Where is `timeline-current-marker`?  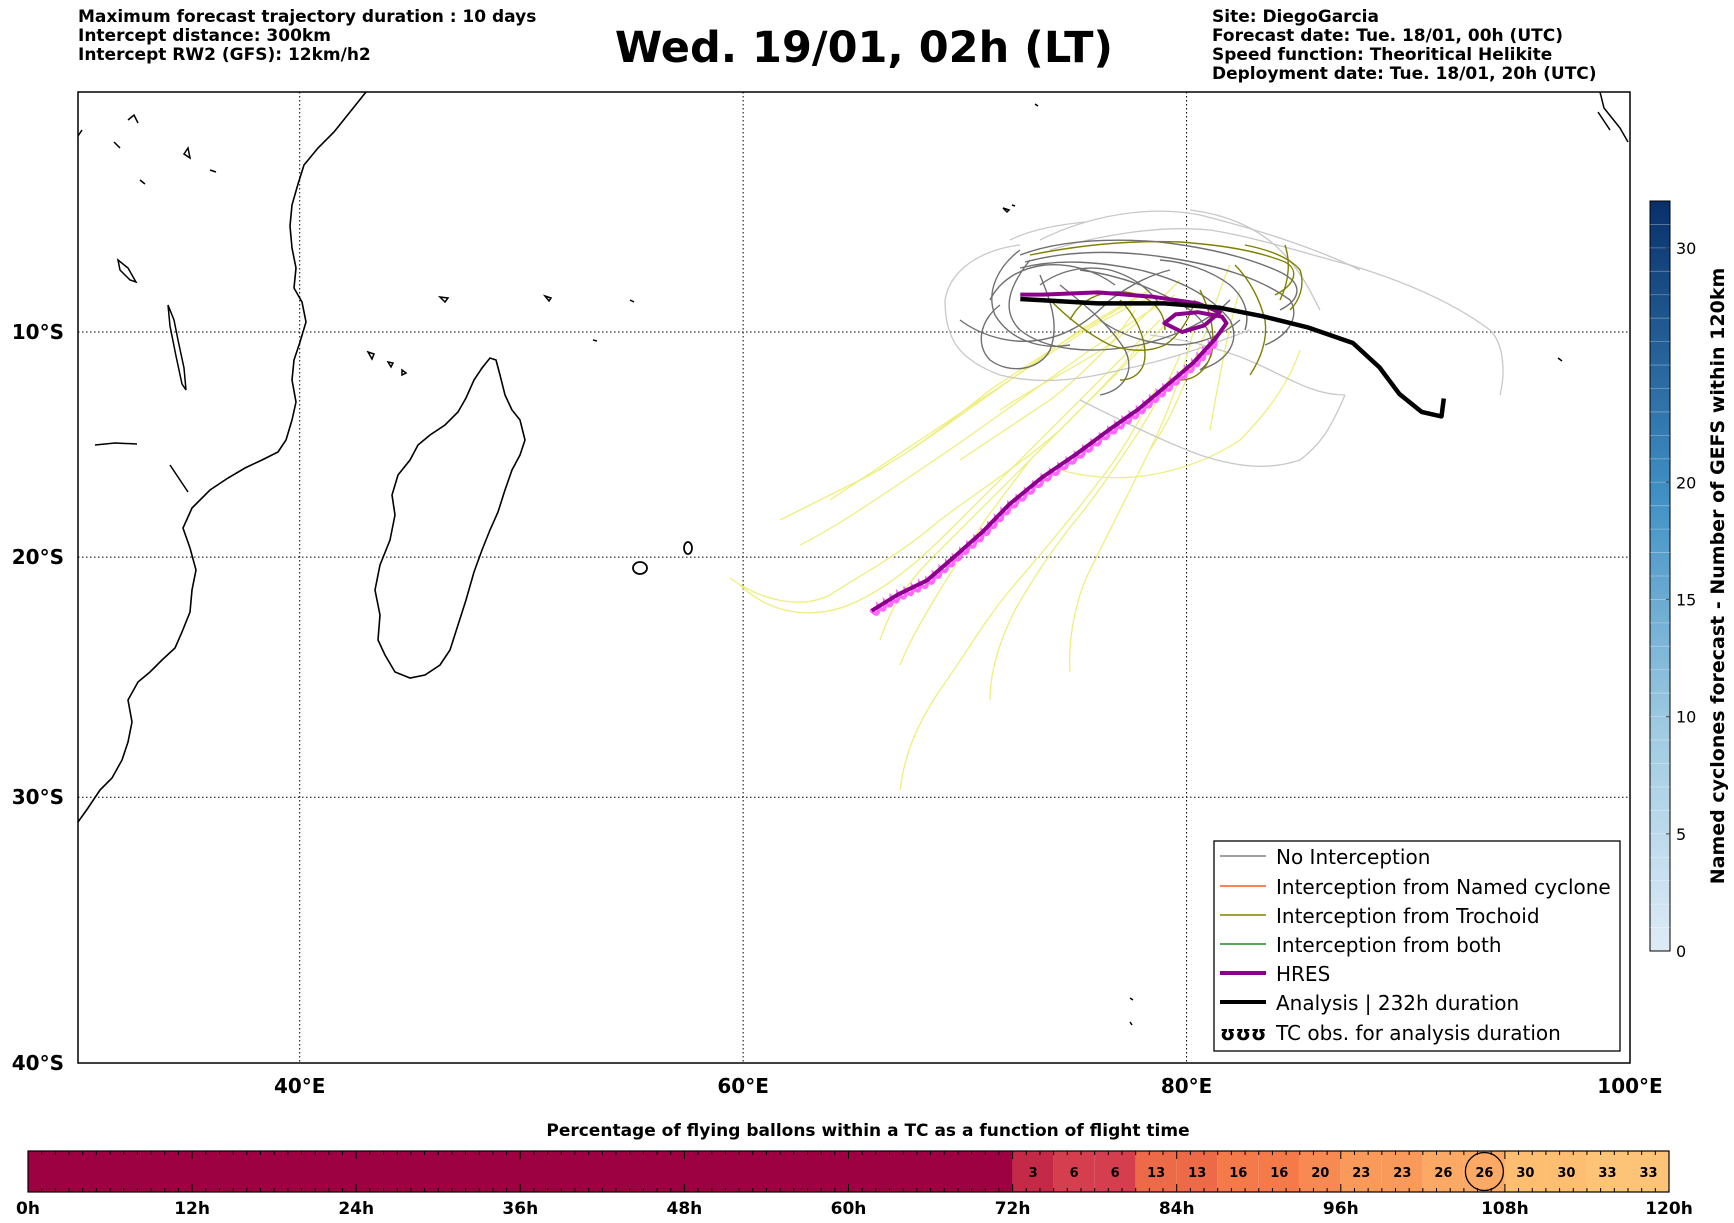 timeline-current-marker is located at coordinates (1484, 1171).